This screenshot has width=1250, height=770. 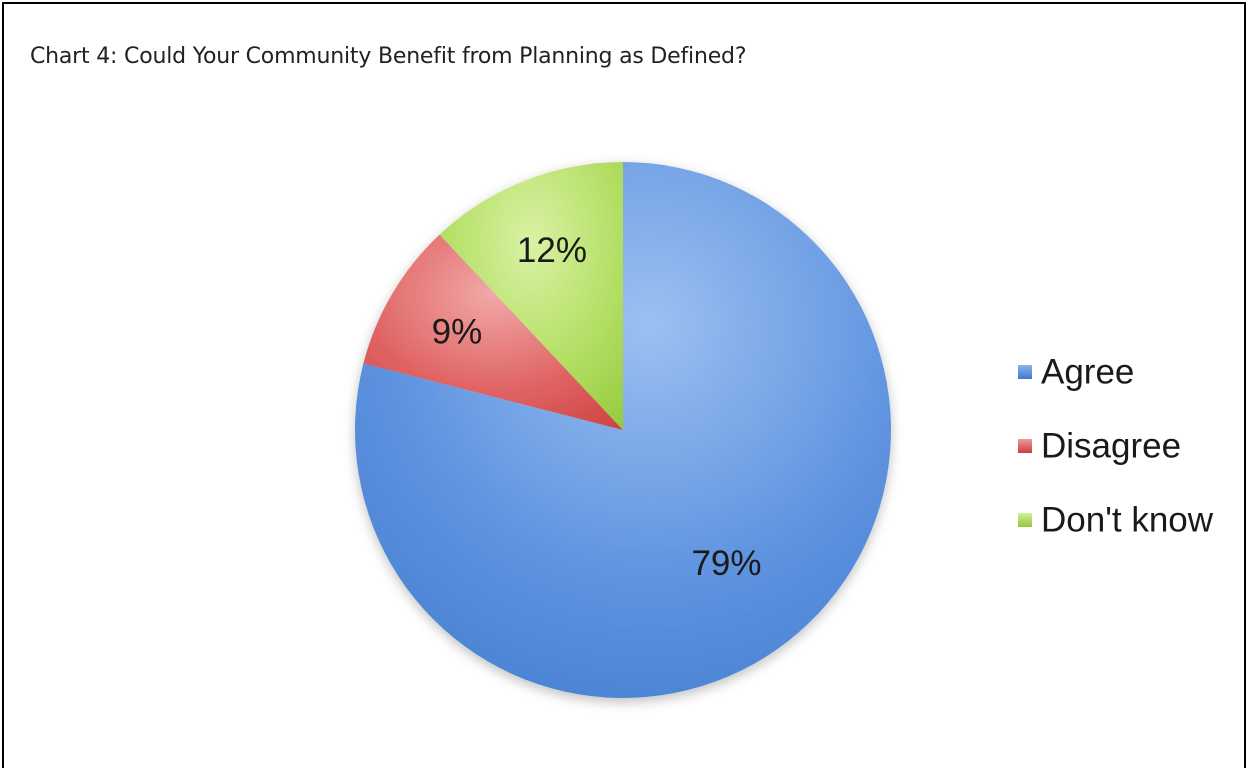 I want to click on pie-slice-labels: 79% 9% 12%, so click(x=597, y=407).